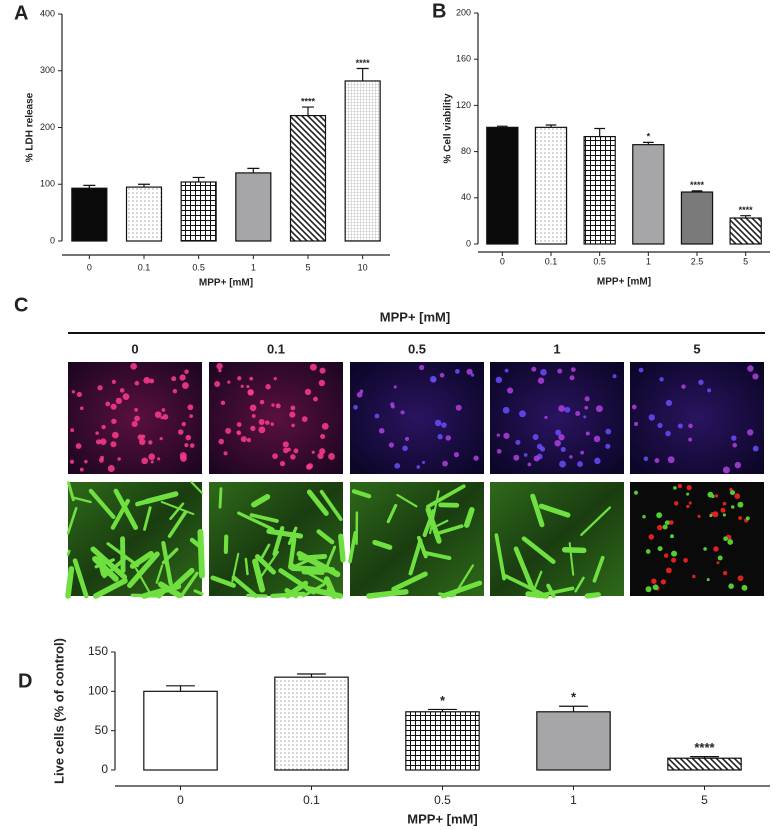  What do you see at coordinates (104, 769) in the screenshot?
I see `y-tick-label: 0` at bounding box center [104, 769].